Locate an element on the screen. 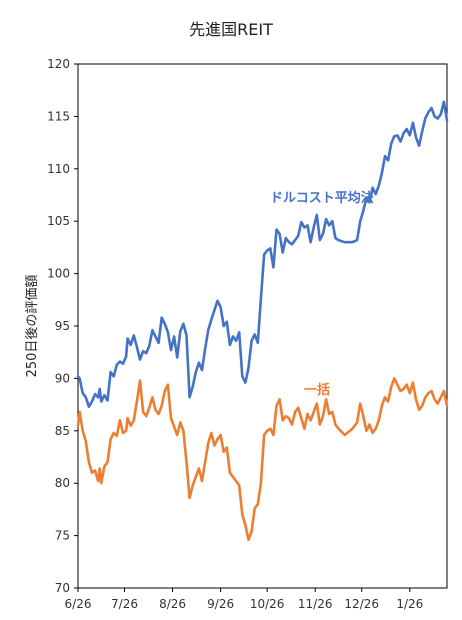  x-tick-label: 11/26 is located at coordinates (315, 604).